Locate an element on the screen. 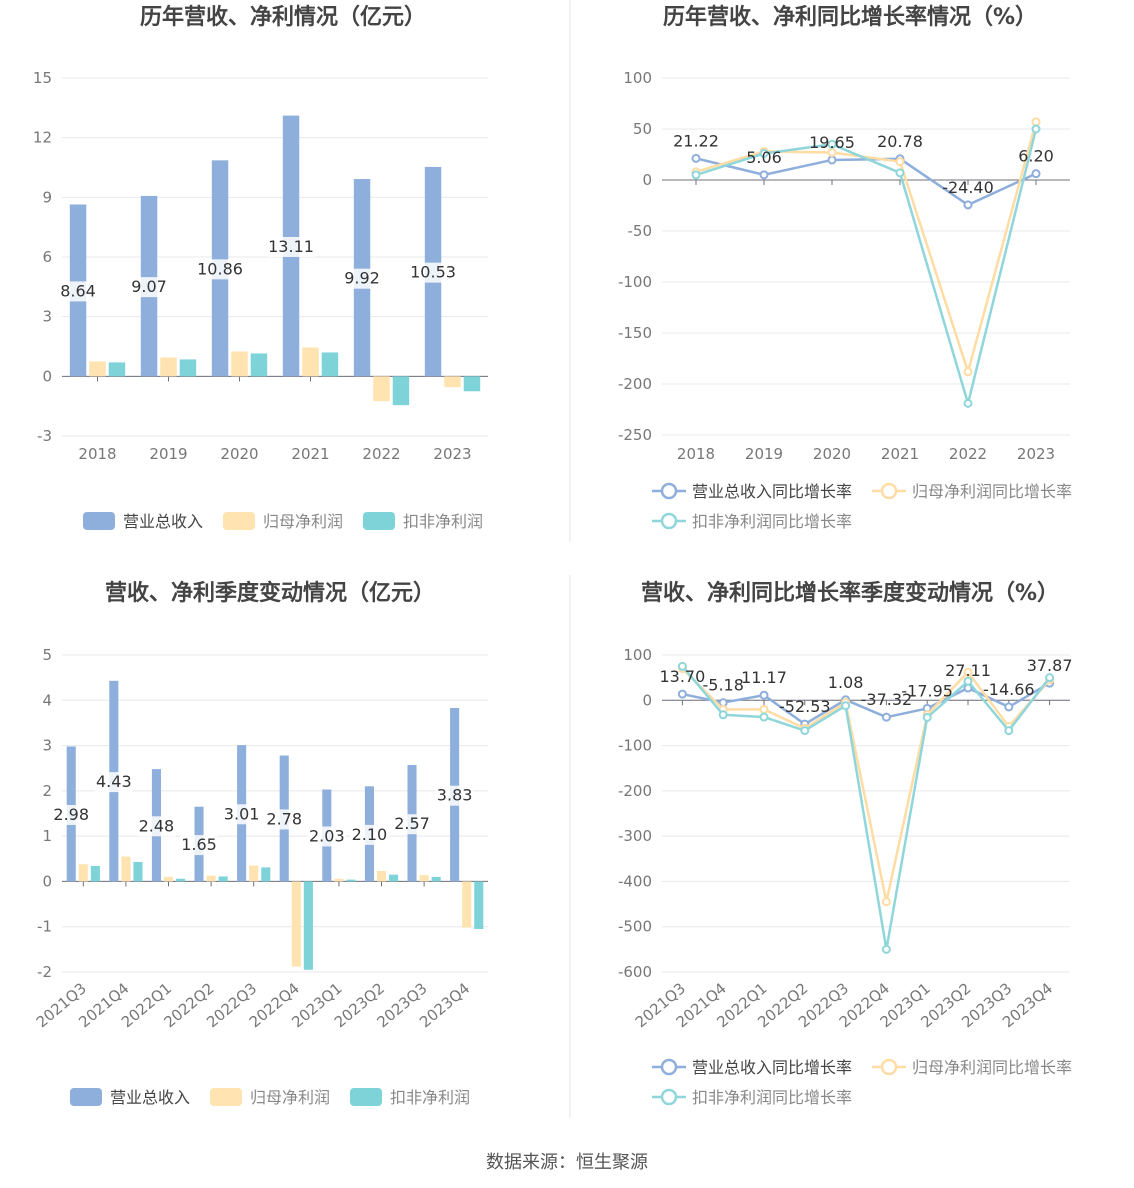 The height and width of the screenshot is (1188, 1134). data-label: -52.53 is located at coordinates (805, 706).